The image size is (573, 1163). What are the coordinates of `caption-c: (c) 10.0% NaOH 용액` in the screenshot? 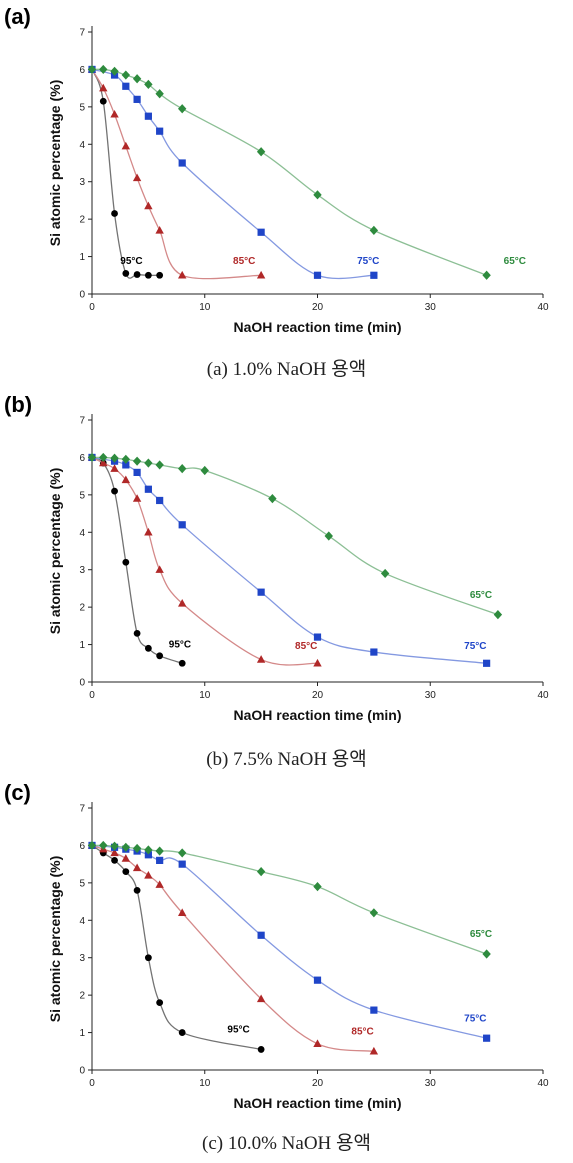 It's located at (286, 1143).